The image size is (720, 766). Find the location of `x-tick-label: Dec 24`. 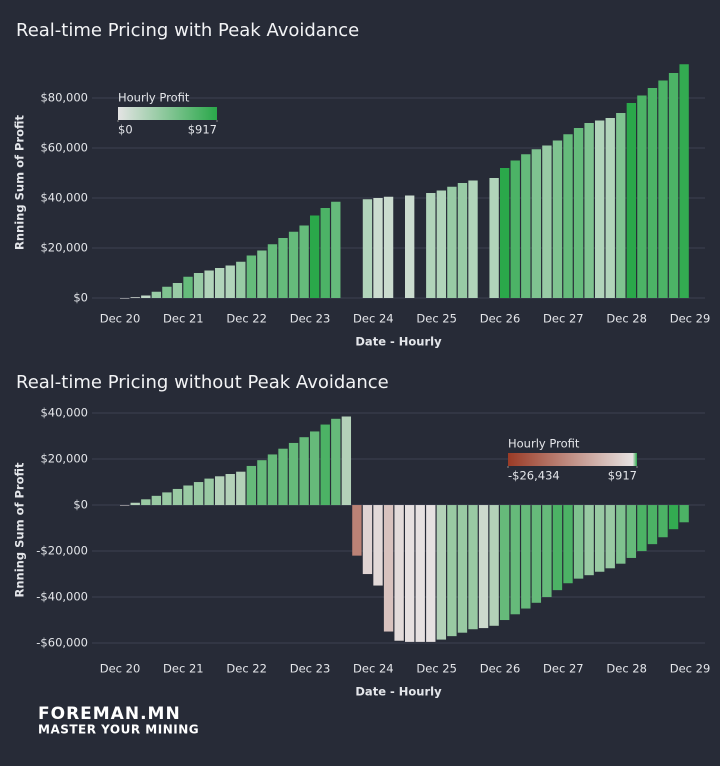

x-tick-label: Dec 24 is located at coordinates (373, 669).